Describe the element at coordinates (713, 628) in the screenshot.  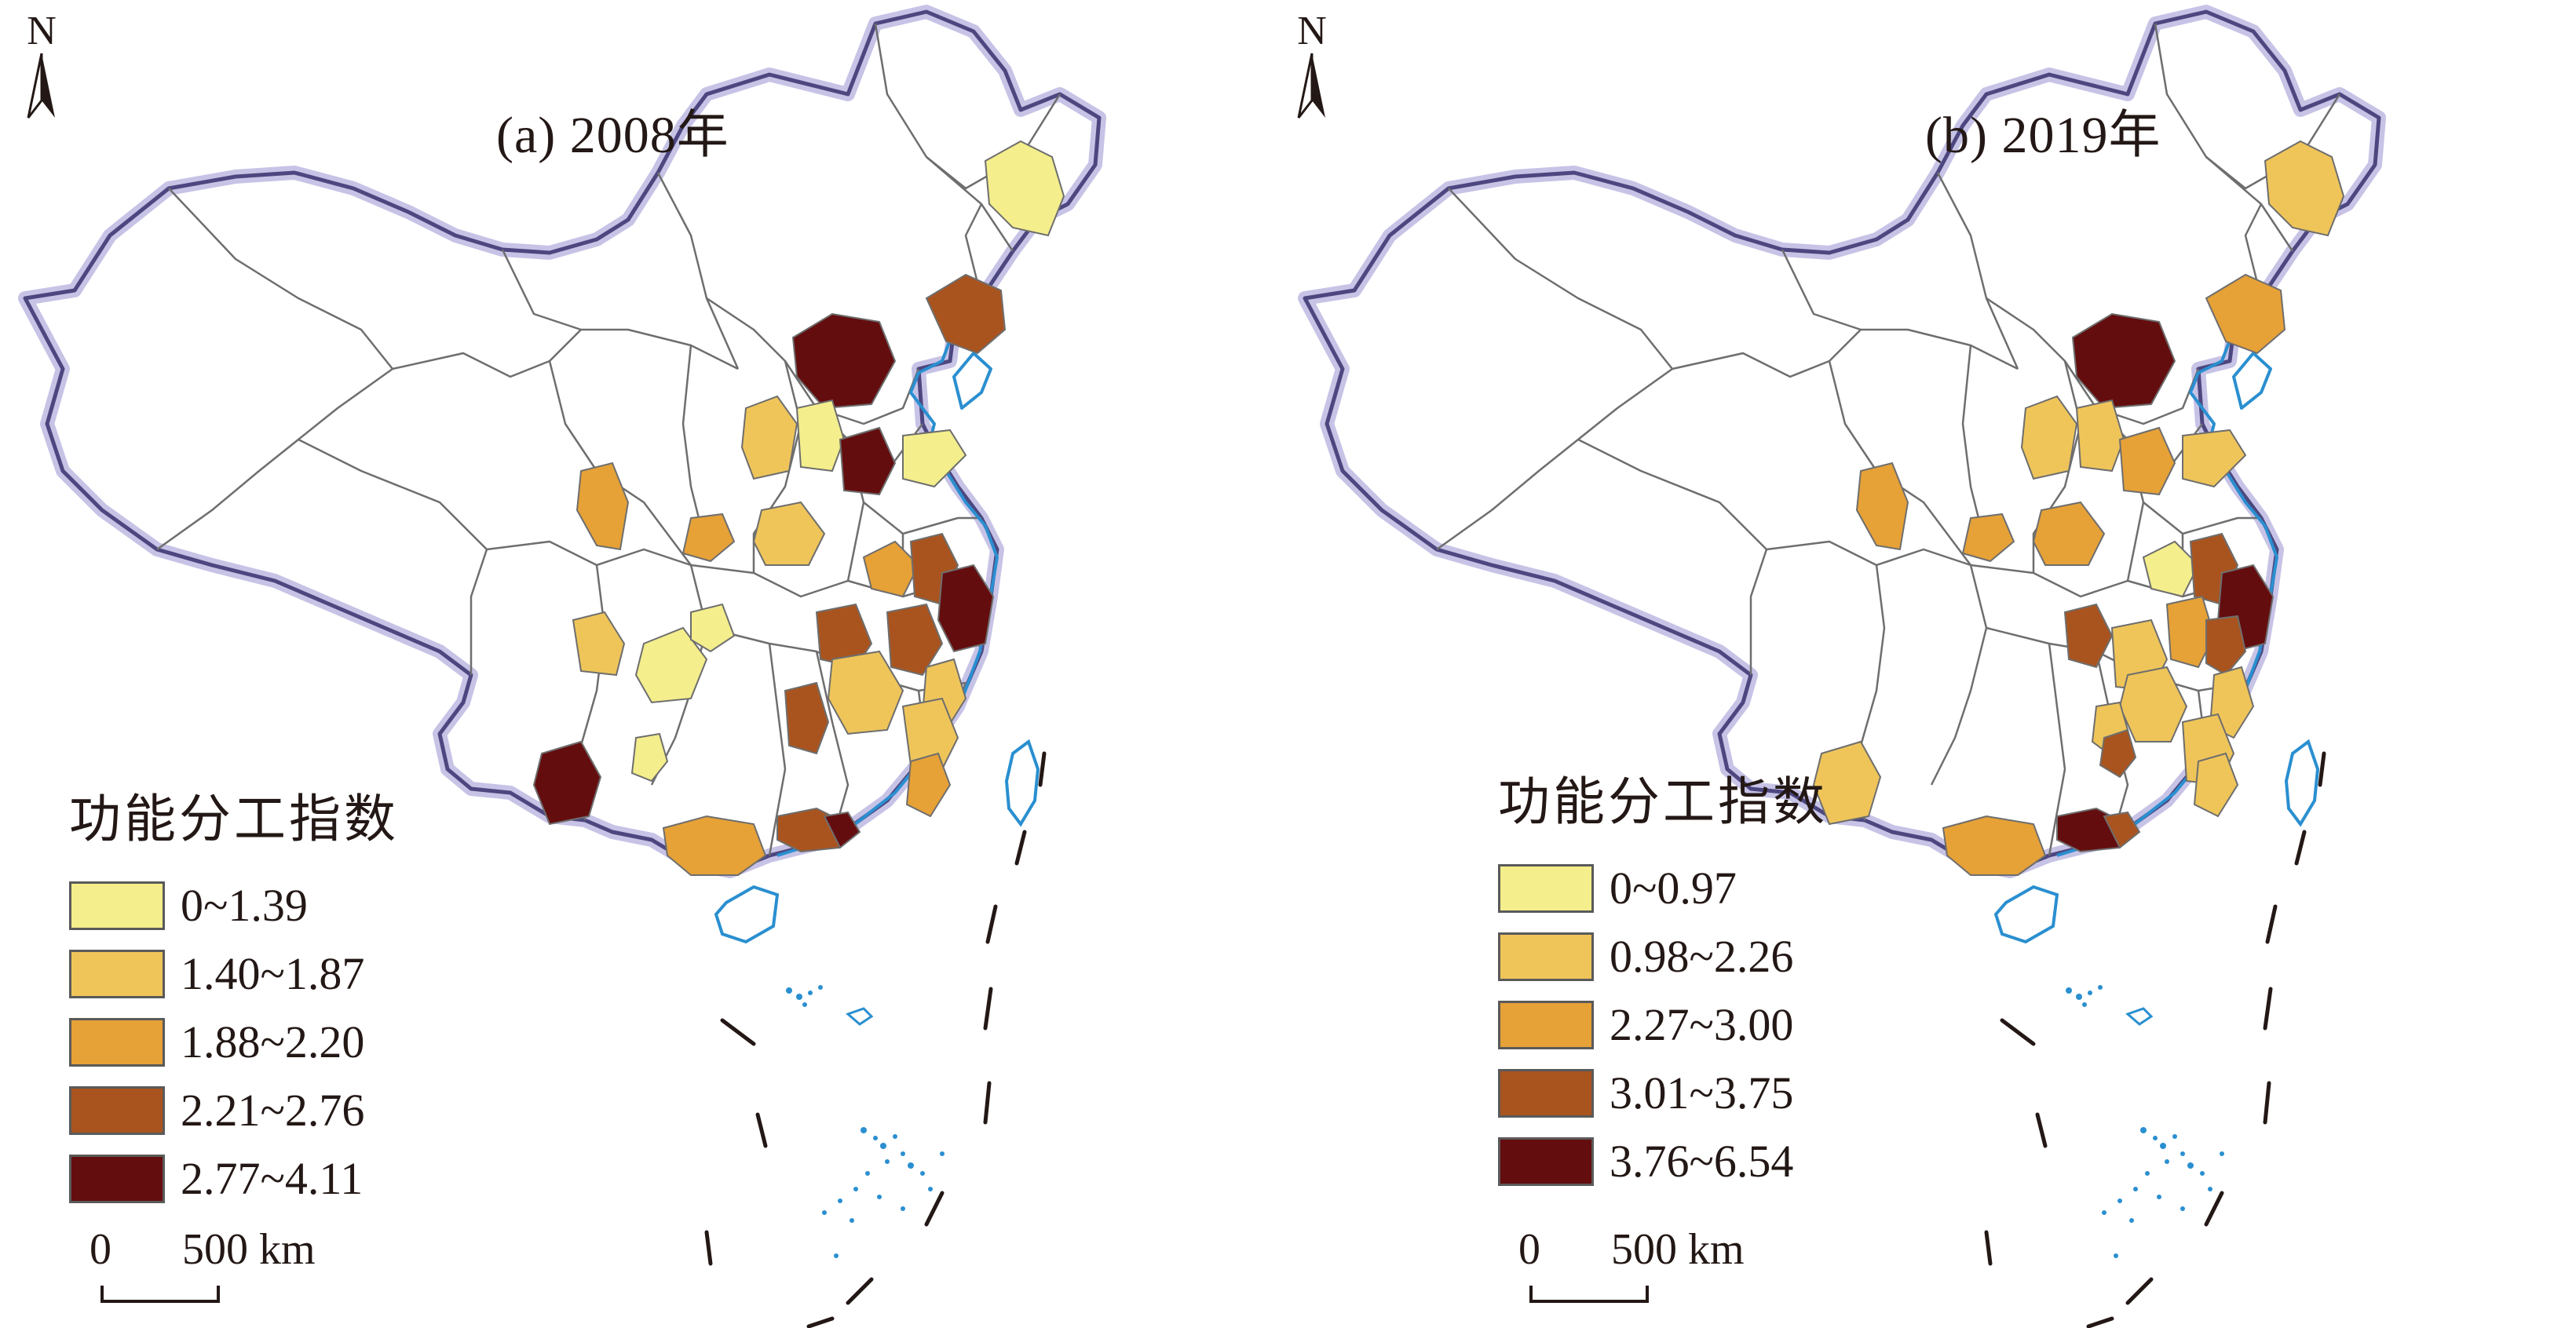
I see `region-chongqing-east` at that location.